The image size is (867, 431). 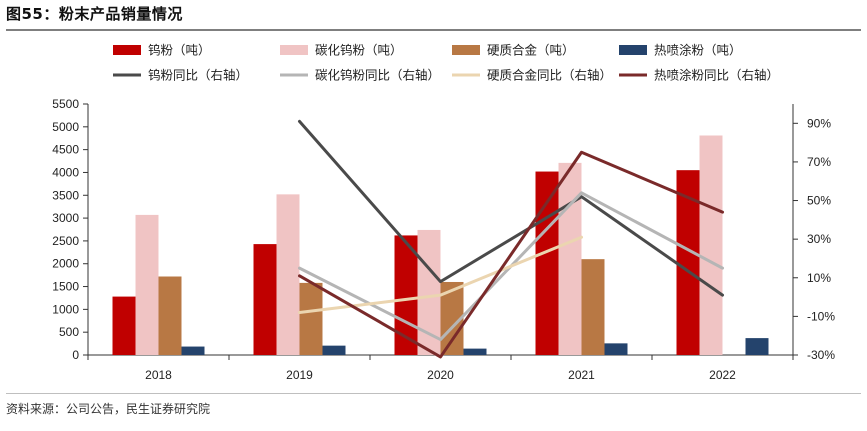 What do you see at coordinates (359, 50) in the screenshot?
I see `legend-label: 碳化钨粉（吨）` at bounding box center [359, 50].